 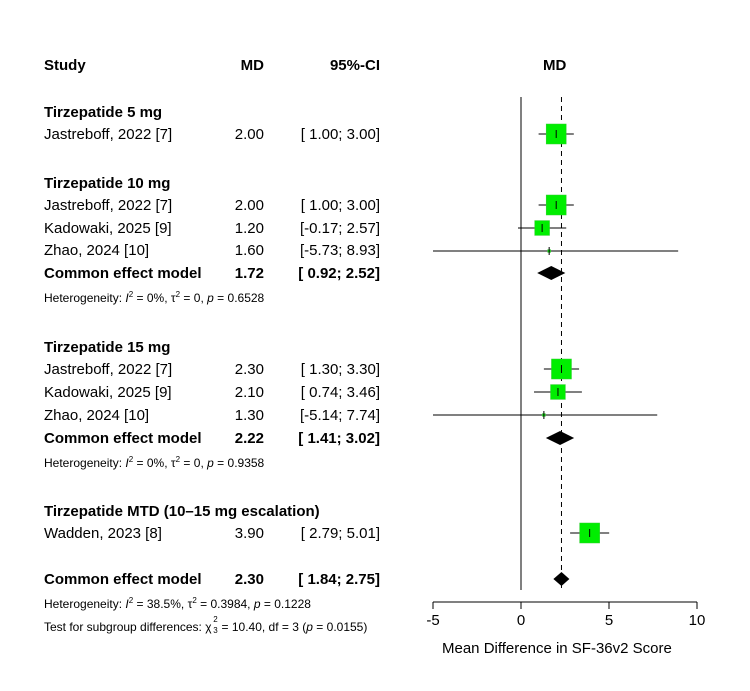 I want to click on overall-label: Common effect model, so click(x=123, y=579).